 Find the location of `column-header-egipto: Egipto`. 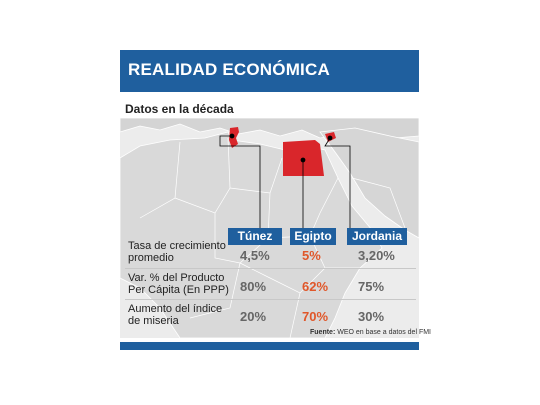

column-header-egipto: Egipto is located at coordinates (313, 236).